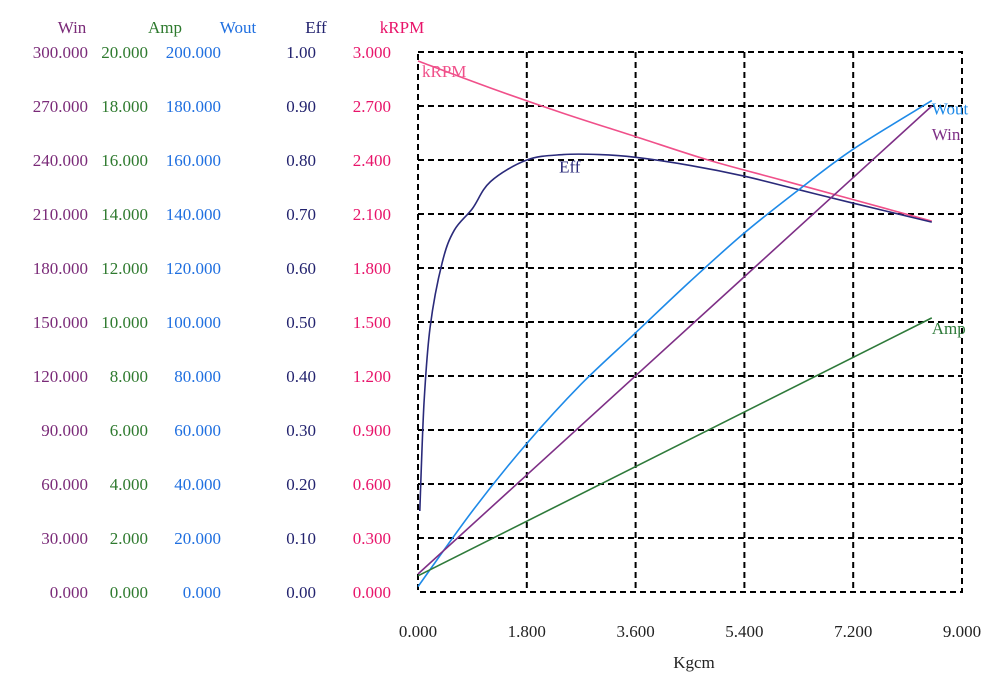  Describe the element at coordinates (372, 592) in the screenshot. I see `y-tick-krpm: 0.000` at that location.